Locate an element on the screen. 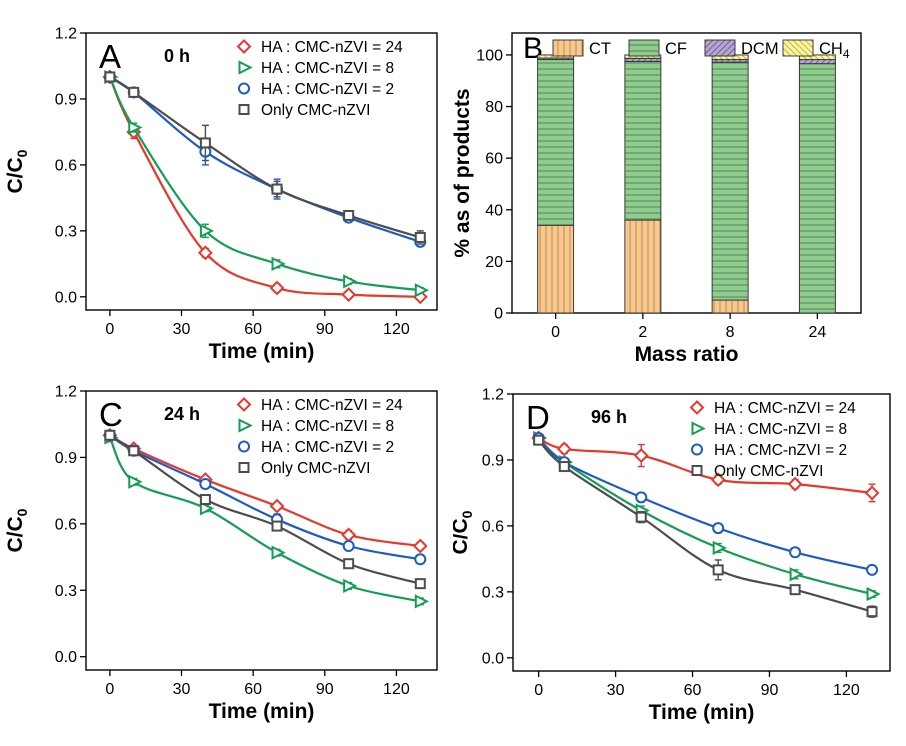 The image size is (906, 746). y-tick-label: 0.9 is located at coordinates (66, 99).